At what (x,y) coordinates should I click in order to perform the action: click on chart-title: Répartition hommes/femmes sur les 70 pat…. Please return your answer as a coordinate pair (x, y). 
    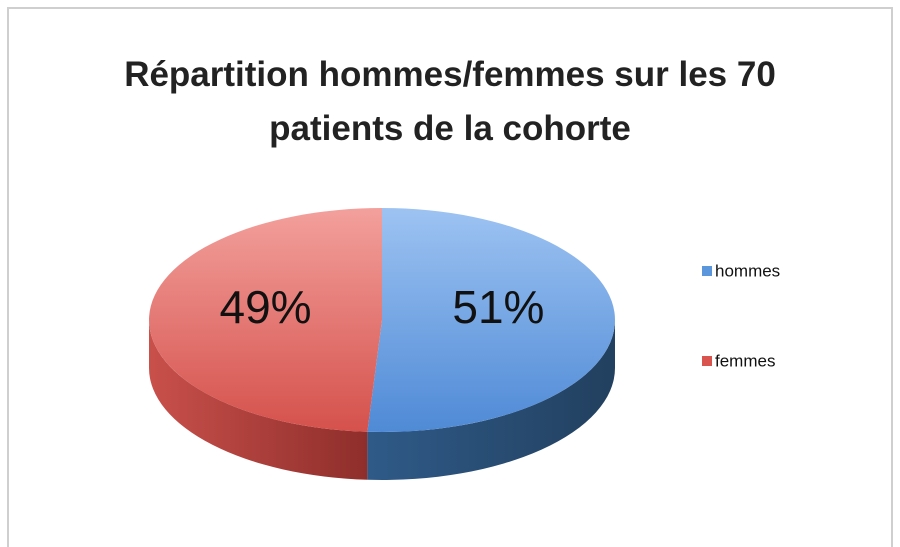
    Looking at the image, I should click on (450, 101).